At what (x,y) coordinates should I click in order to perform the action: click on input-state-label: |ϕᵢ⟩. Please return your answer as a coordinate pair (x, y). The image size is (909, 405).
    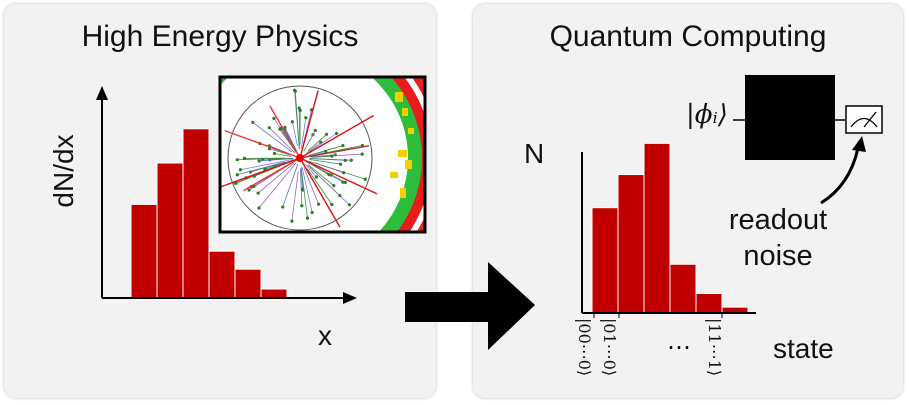
    Looking at the image, I should click on (707, 115).